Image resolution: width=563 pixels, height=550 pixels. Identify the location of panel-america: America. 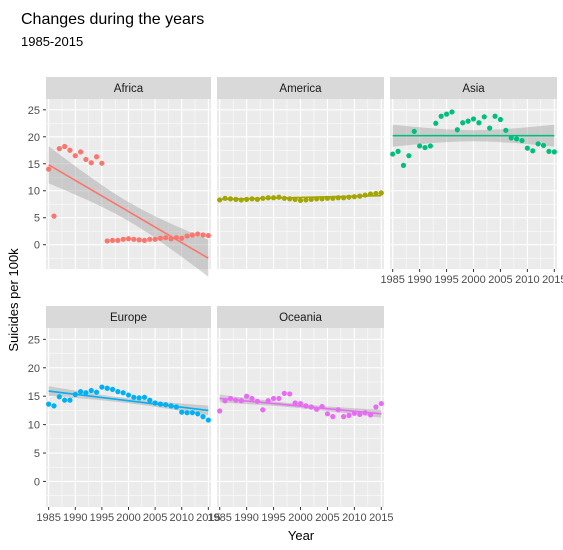
(300, 173).